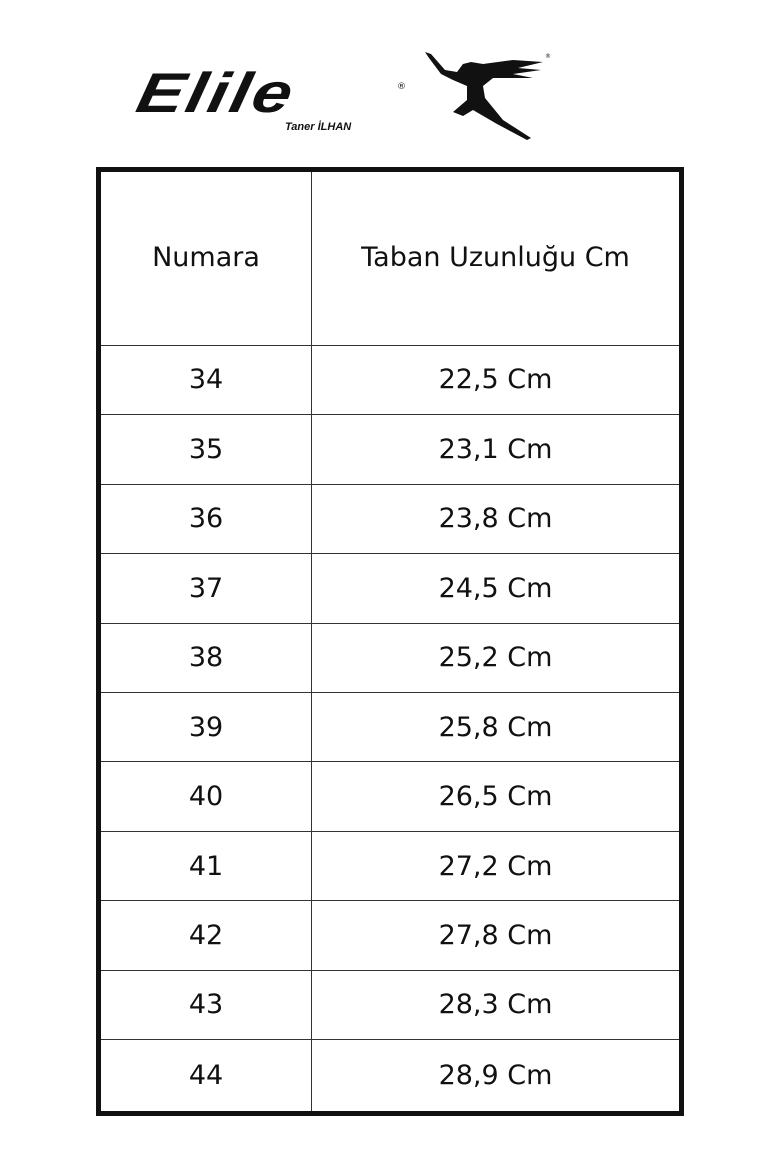 The image size is (780, 1170). Describe the element at coordinates (205, 1005) in the screenshot. I see `size-cell: 43` at that location.